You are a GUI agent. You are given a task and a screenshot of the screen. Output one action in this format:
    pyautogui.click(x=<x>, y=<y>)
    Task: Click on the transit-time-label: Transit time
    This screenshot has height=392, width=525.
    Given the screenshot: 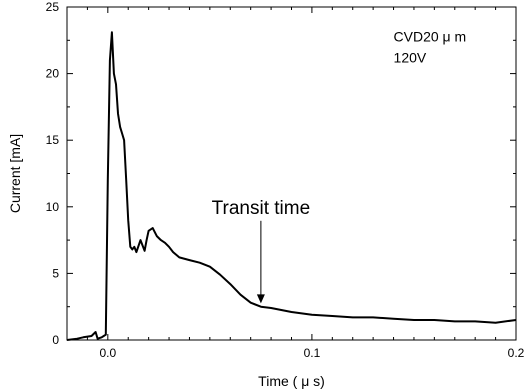 What is the action you would take?
    pyautogui.click(x=261, y=208)
    